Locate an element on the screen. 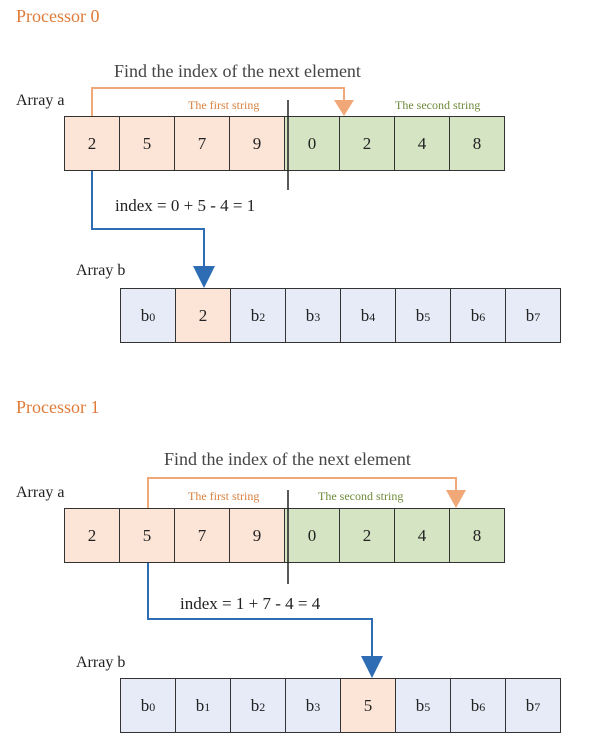  processor-1-array-a-label: Array a is located at coordinates (40, 492).